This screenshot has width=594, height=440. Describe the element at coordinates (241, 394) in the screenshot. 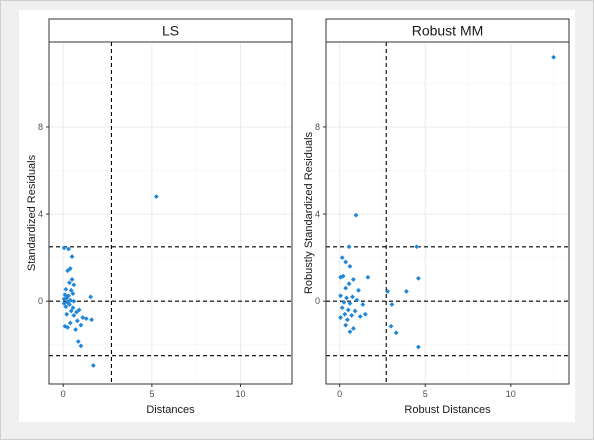

I see `ls-x-tick-label: 10` at that location.